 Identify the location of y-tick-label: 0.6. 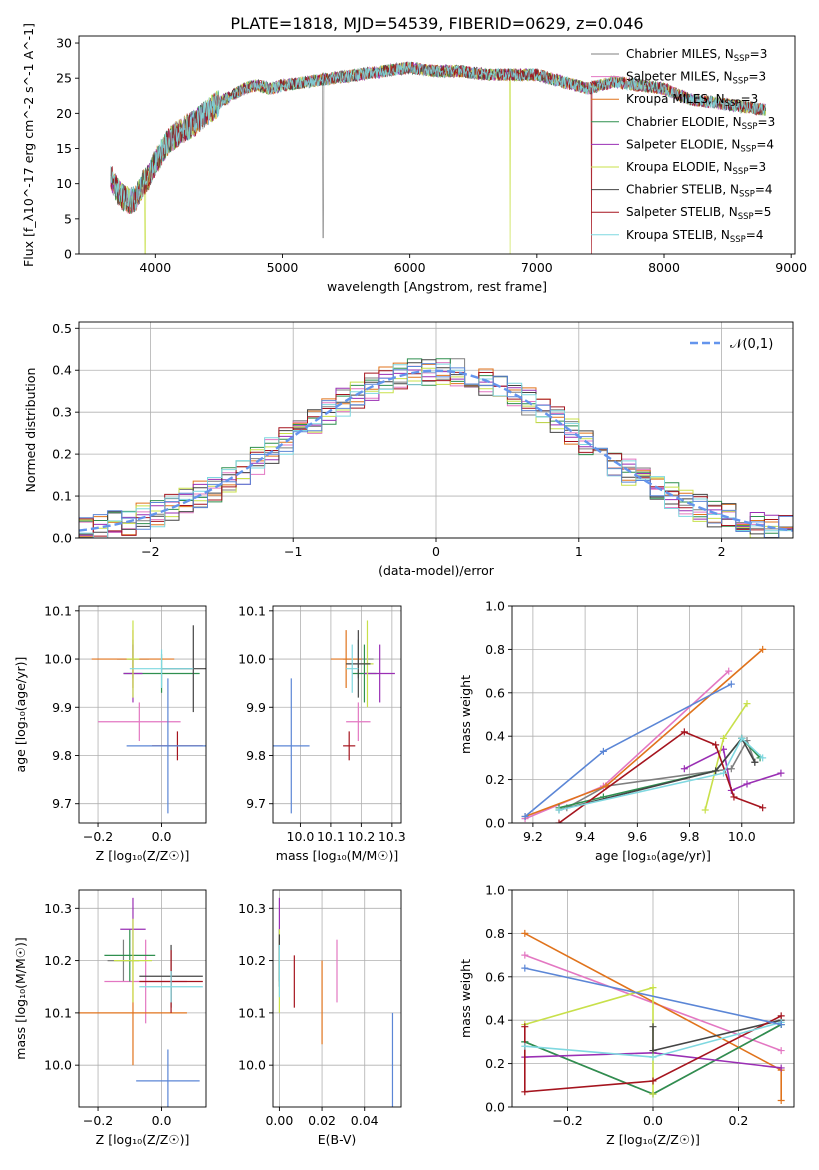
(495, 692).